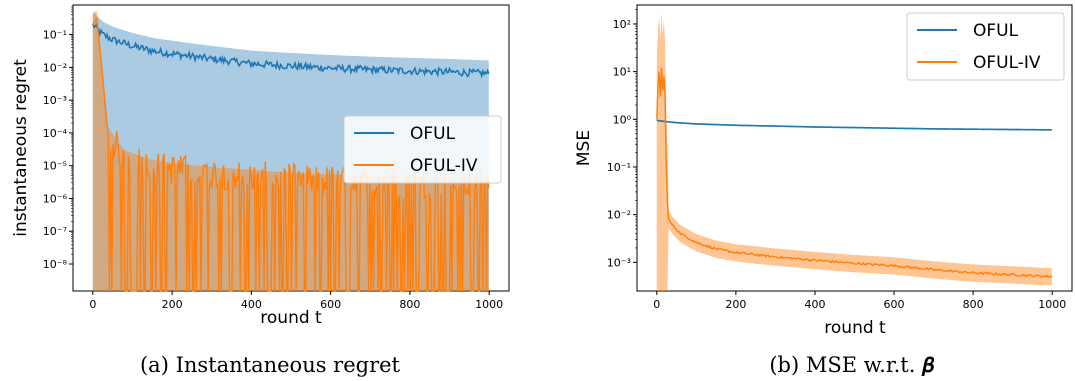 The image size is (1075, 381). What do you see at coordinates (270, 365) in the screenshot?
I see `caption-a: (a) Instantaneous regret` at bounding box center [270, 365].